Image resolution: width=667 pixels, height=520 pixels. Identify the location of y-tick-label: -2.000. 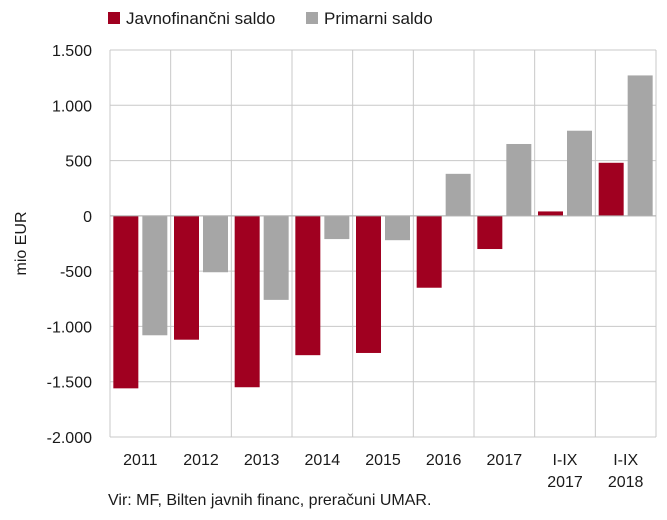
(69, 438).